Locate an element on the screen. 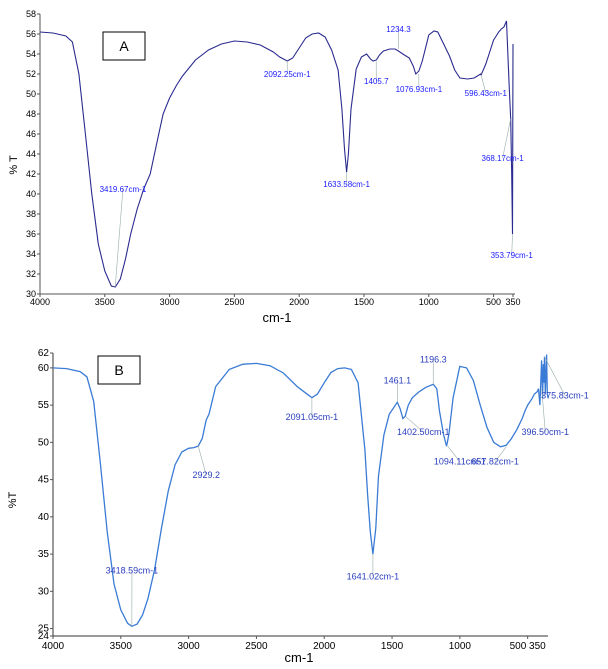 Image resolution: width=608 pixels, height=669 pixels. y-tick-label: 54 is located at coordinates (31, 54).